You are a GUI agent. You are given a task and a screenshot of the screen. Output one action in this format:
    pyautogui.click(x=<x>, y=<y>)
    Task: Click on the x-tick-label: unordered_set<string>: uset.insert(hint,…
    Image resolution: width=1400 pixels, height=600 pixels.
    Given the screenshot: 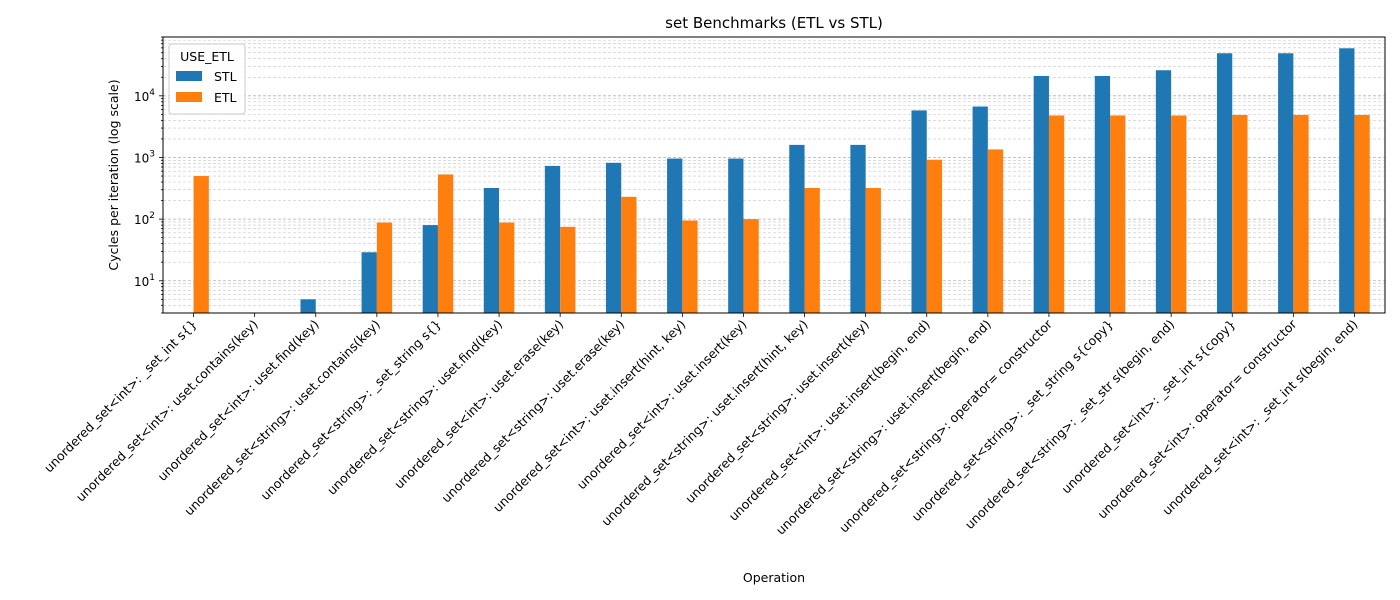 What is the action you would take?
    pyautogui.click(x=704, y=423)
    